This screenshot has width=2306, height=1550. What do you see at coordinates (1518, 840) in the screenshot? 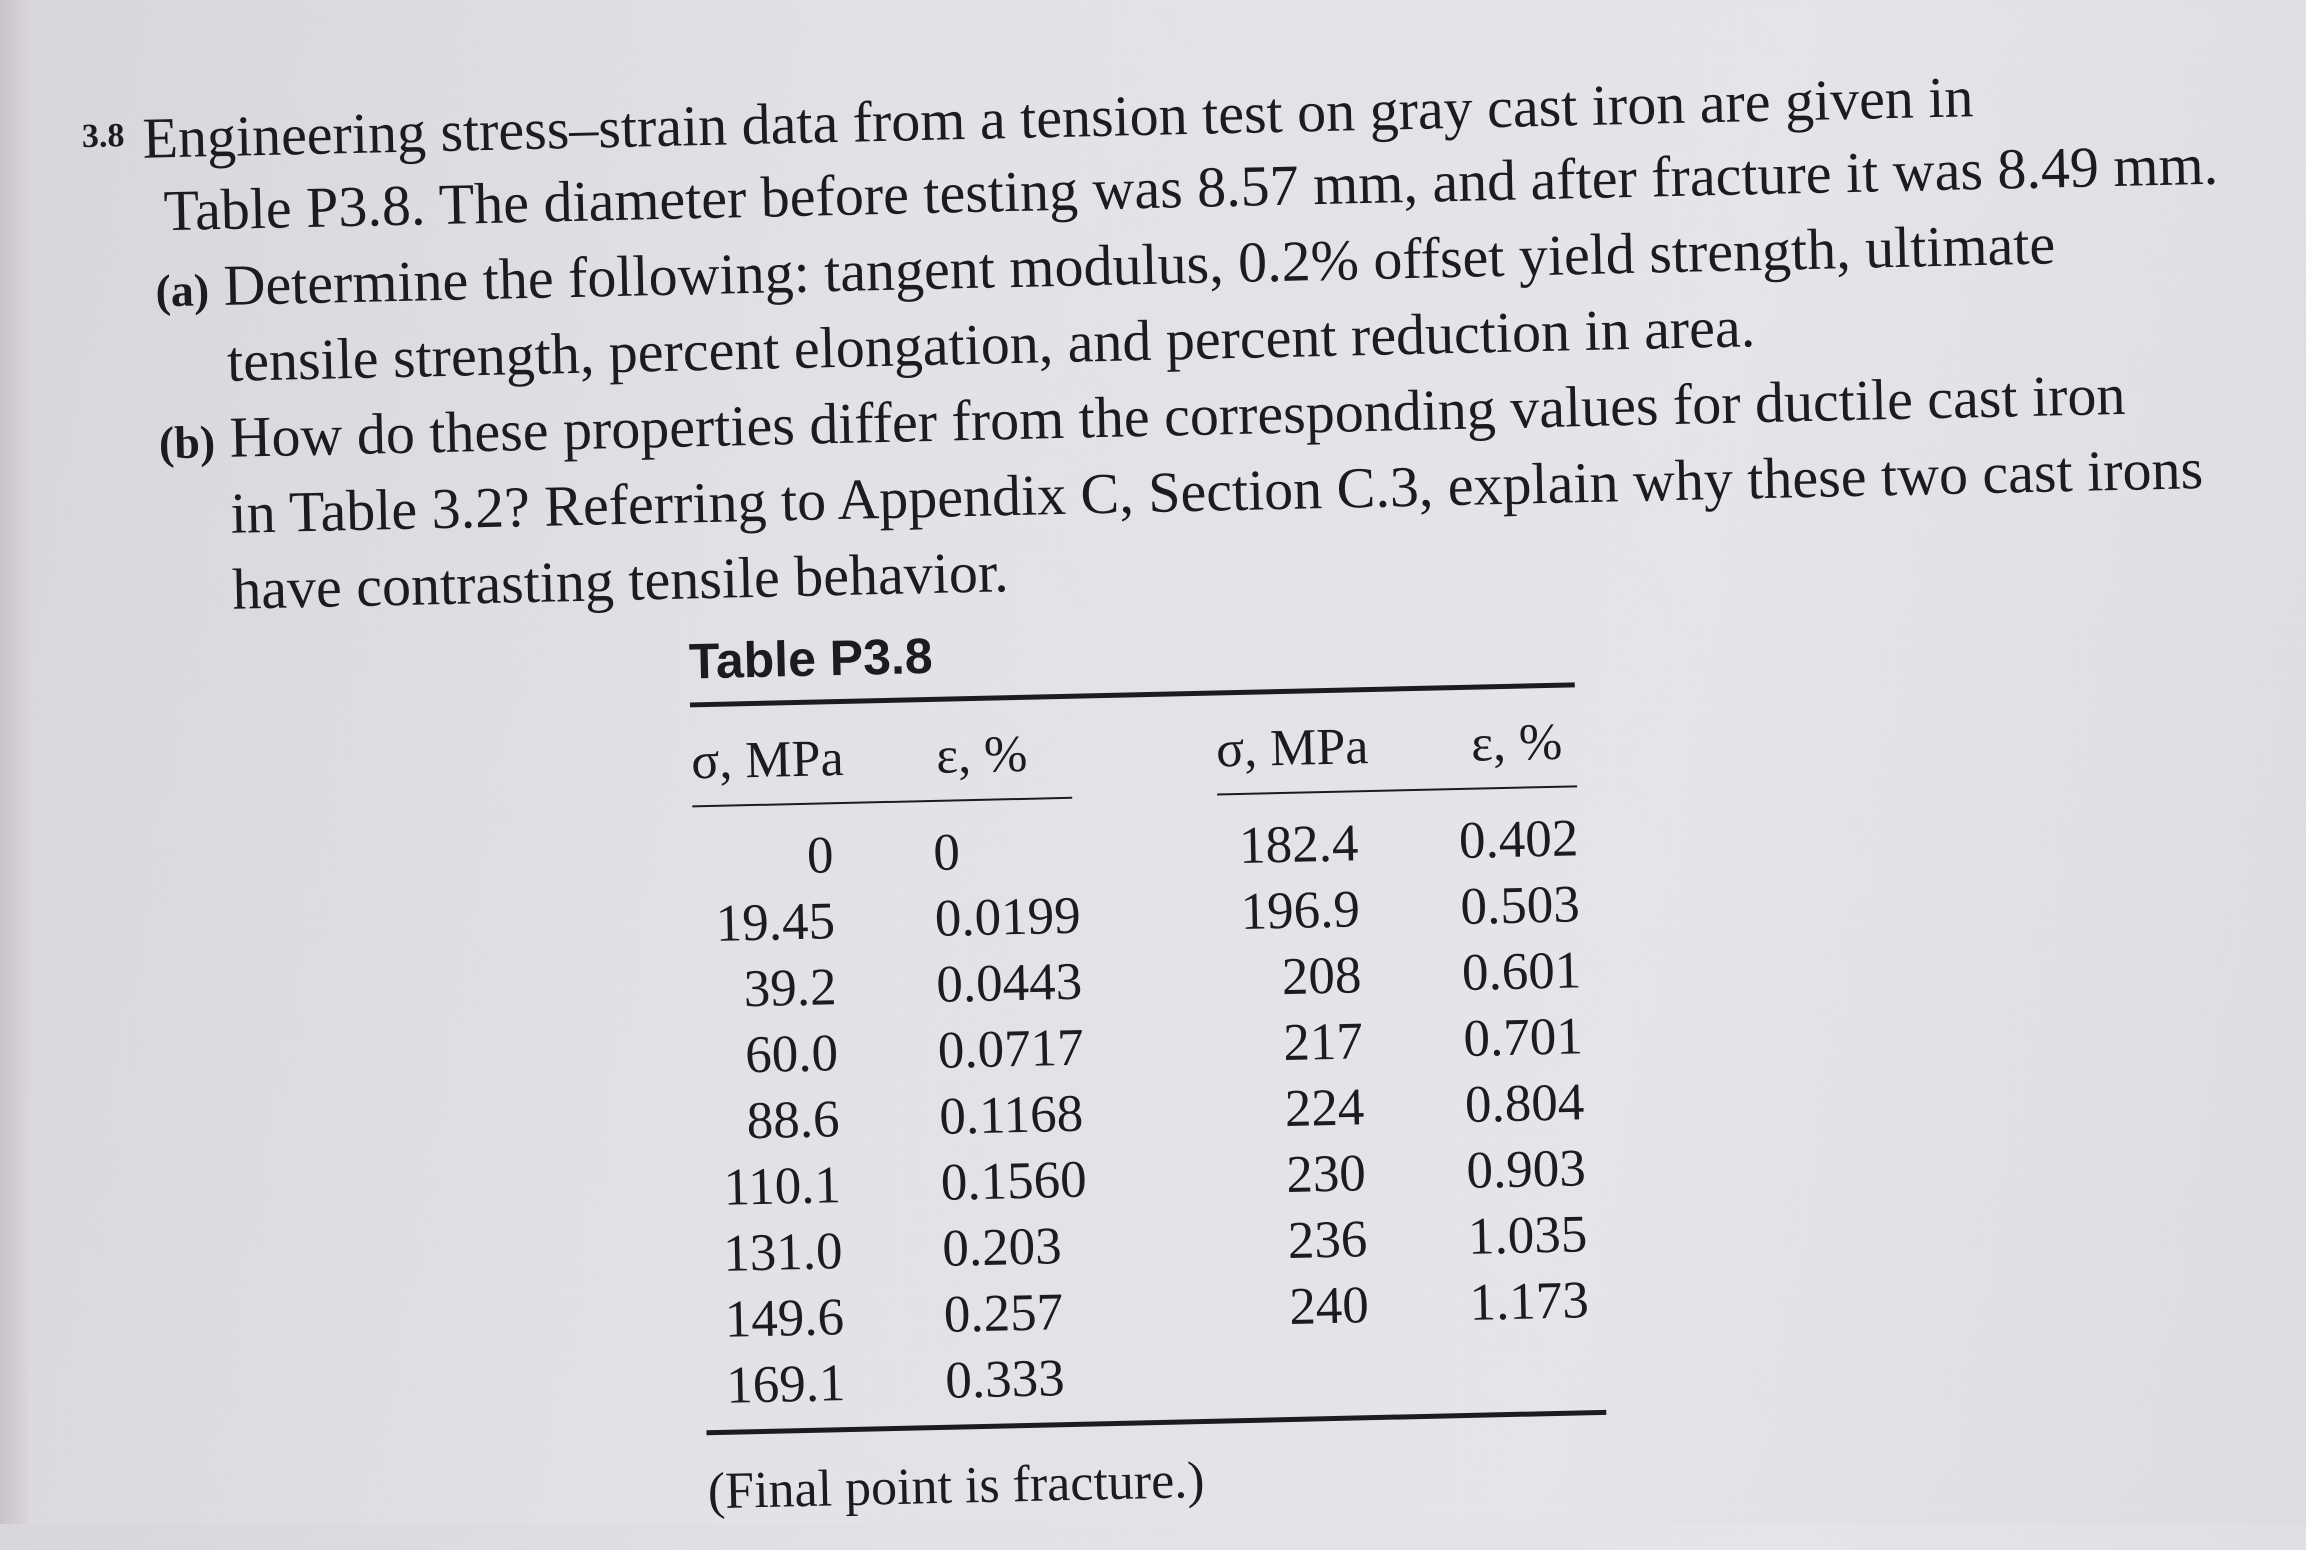
I see `table-cell: 0.402` at bounding box center [1518, 840].